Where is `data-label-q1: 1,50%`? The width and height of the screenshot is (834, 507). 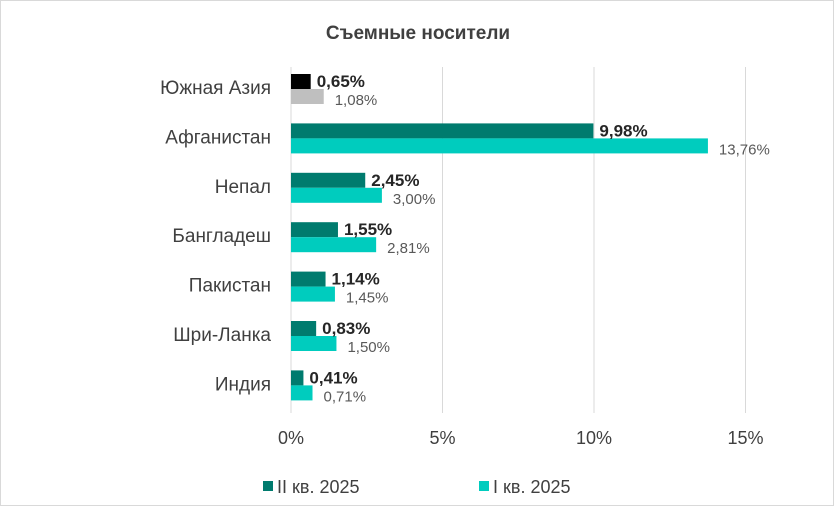 data-label-q1: 1,50% is located at coordinates (368, 347).